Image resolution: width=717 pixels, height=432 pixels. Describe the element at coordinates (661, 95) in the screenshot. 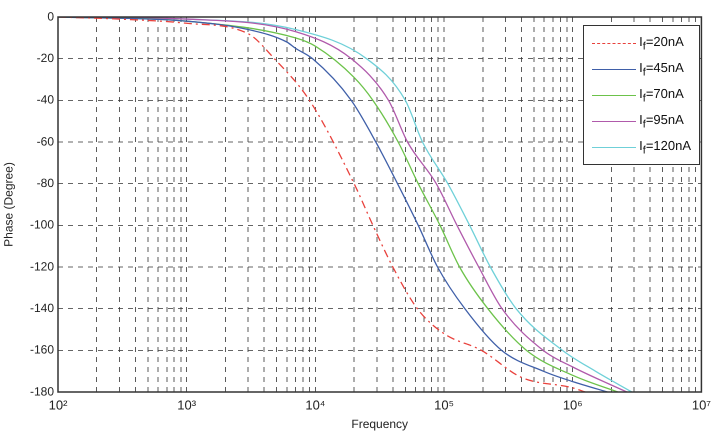

I see `legend-label: I$_{f}$=70nA` at that location.